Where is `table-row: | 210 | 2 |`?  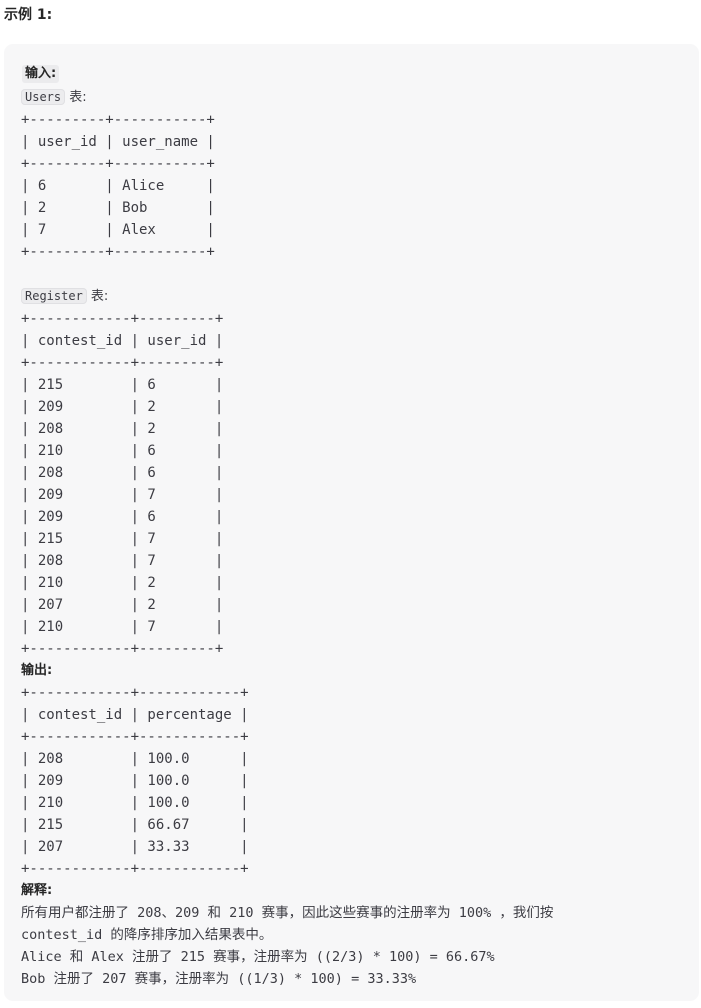
table-row: | 210 | 2 | is located at coordinates (122, 583).